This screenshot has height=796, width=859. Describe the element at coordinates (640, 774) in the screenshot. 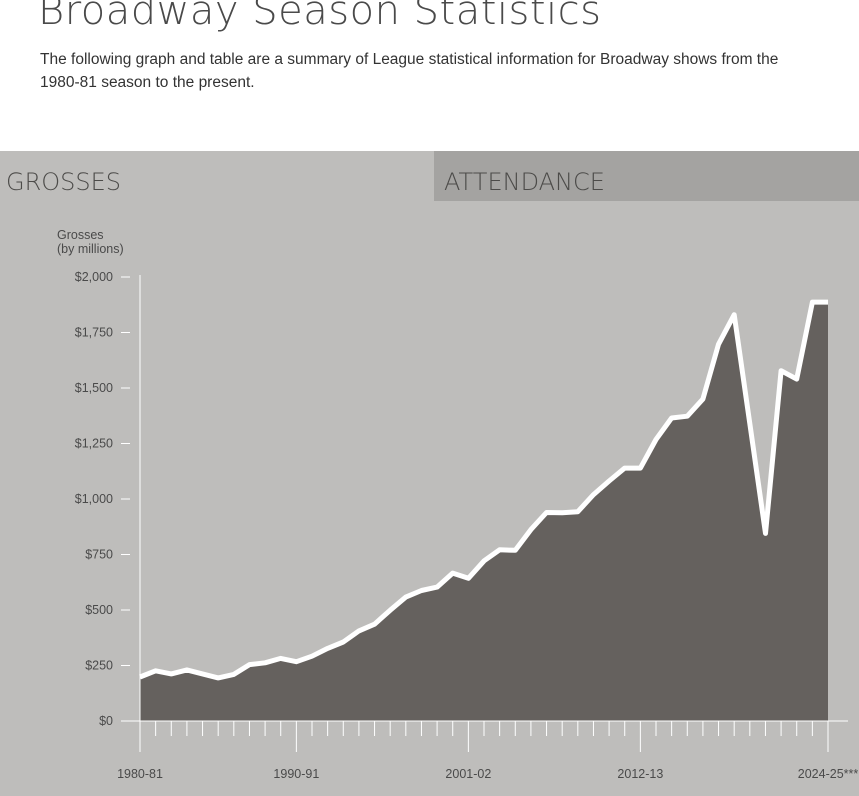

I see `x-tick-label: 2012-13` at that location.